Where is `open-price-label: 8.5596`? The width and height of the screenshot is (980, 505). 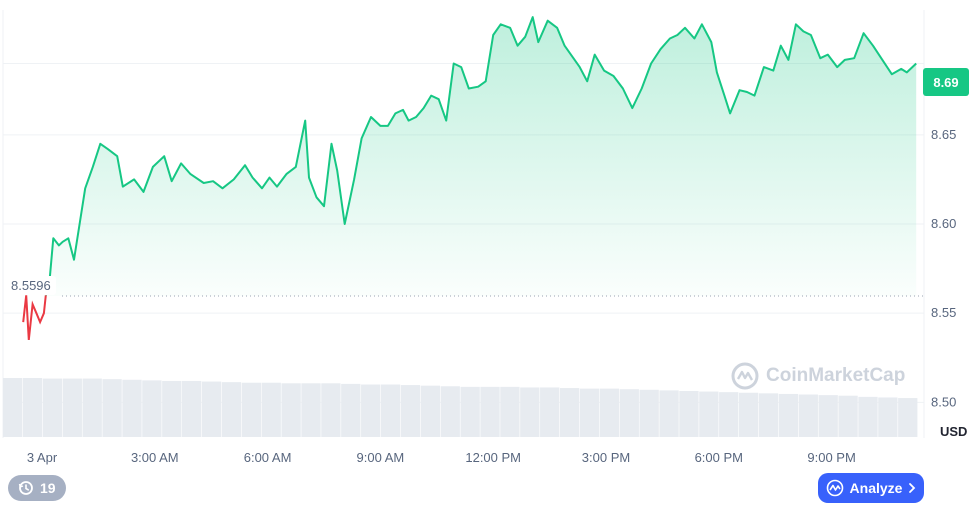 open-price-label: 8.5596 is located at coordinates (31, 285).